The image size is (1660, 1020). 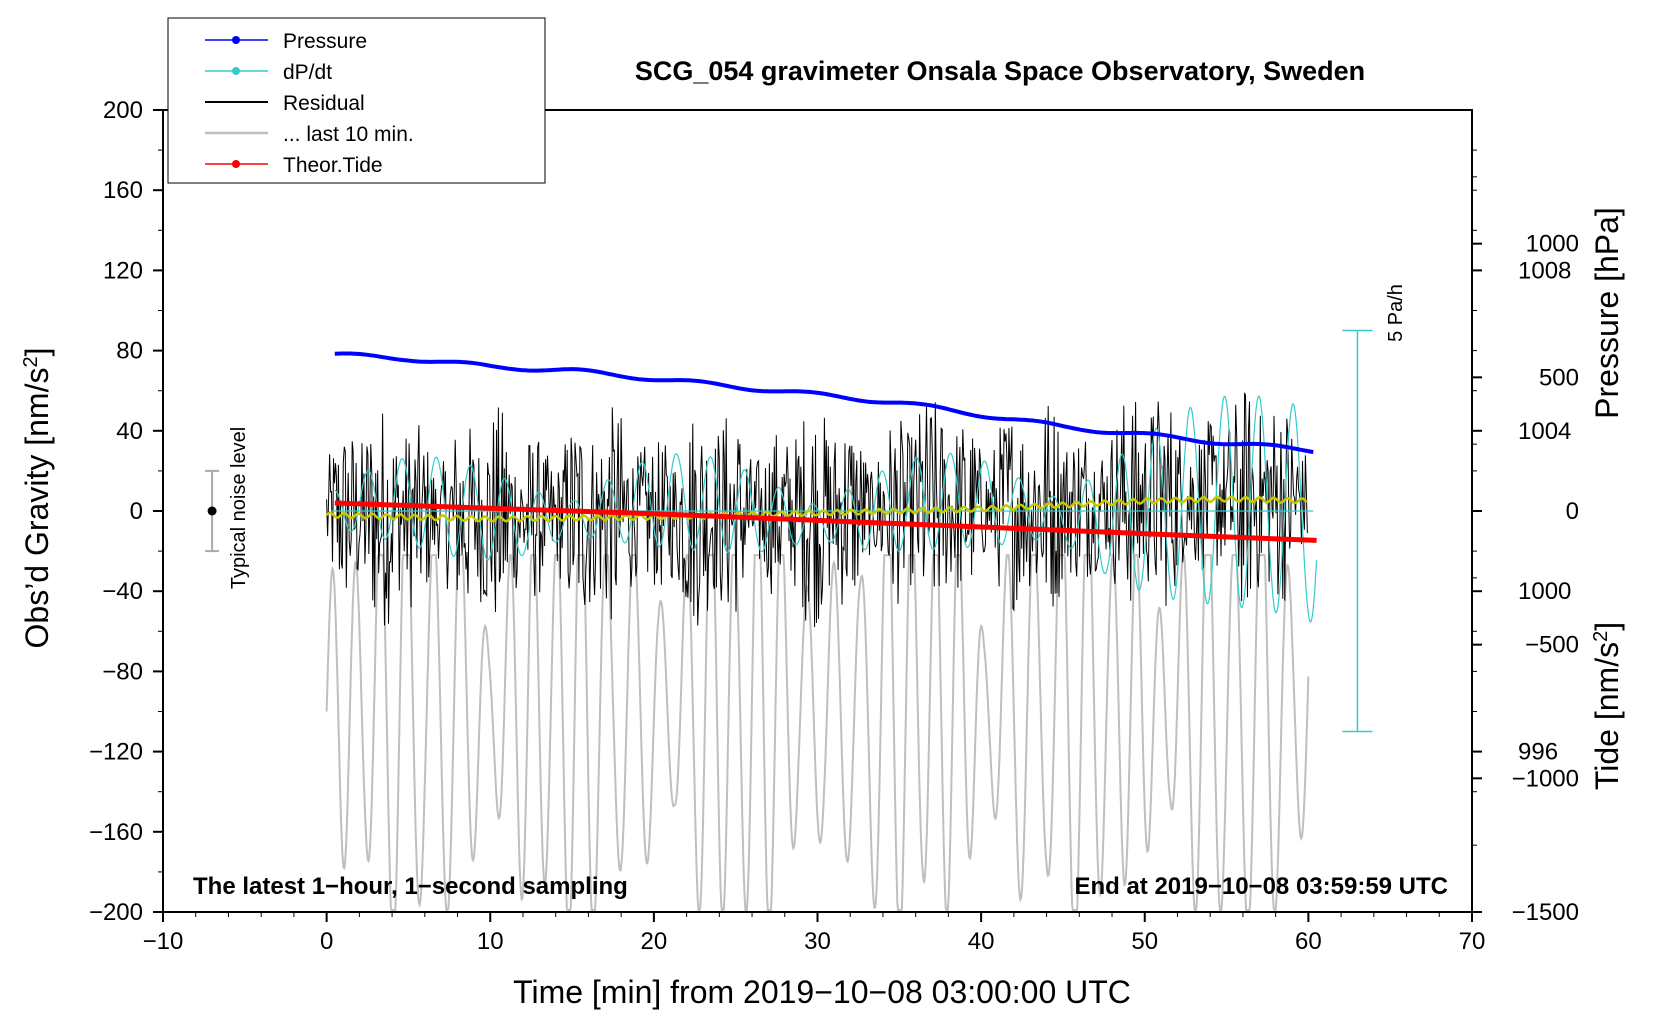 I want to click on y-axis-title-pressure: Pressure [hPa], so click(x=1607, y=313).